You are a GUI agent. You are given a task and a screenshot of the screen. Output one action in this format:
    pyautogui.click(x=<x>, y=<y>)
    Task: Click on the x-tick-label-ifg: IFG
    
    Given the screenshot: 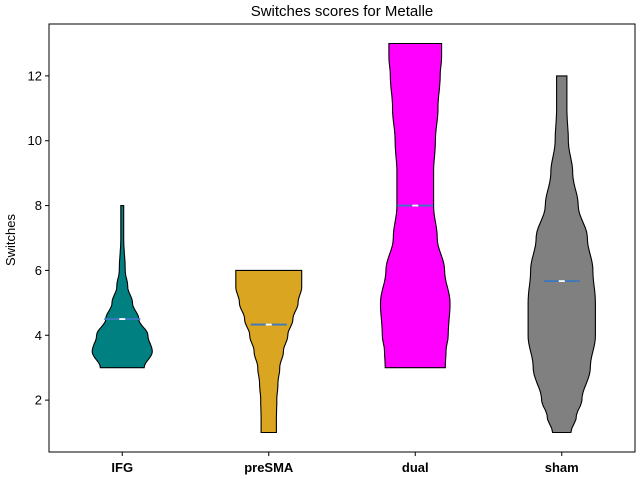 What is the action you would take?
    pyautogui.click(x=122, y=467)
    